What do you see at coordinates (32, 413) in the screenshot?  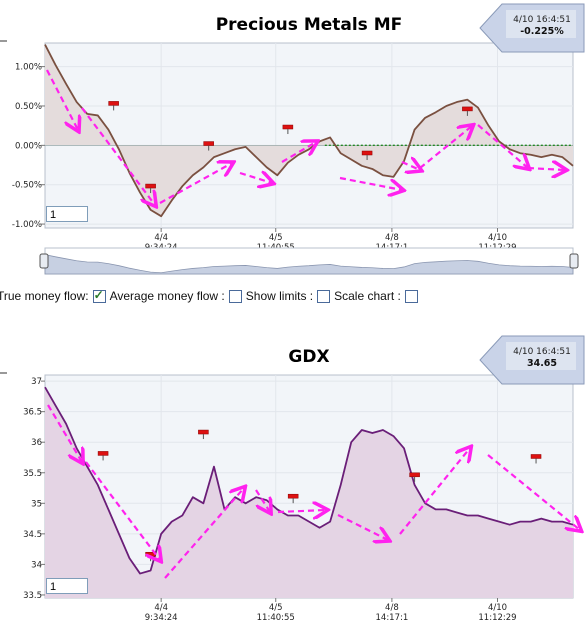 I see `gdx-y-tick-label: 36.5` at bounding box center [32, 413].